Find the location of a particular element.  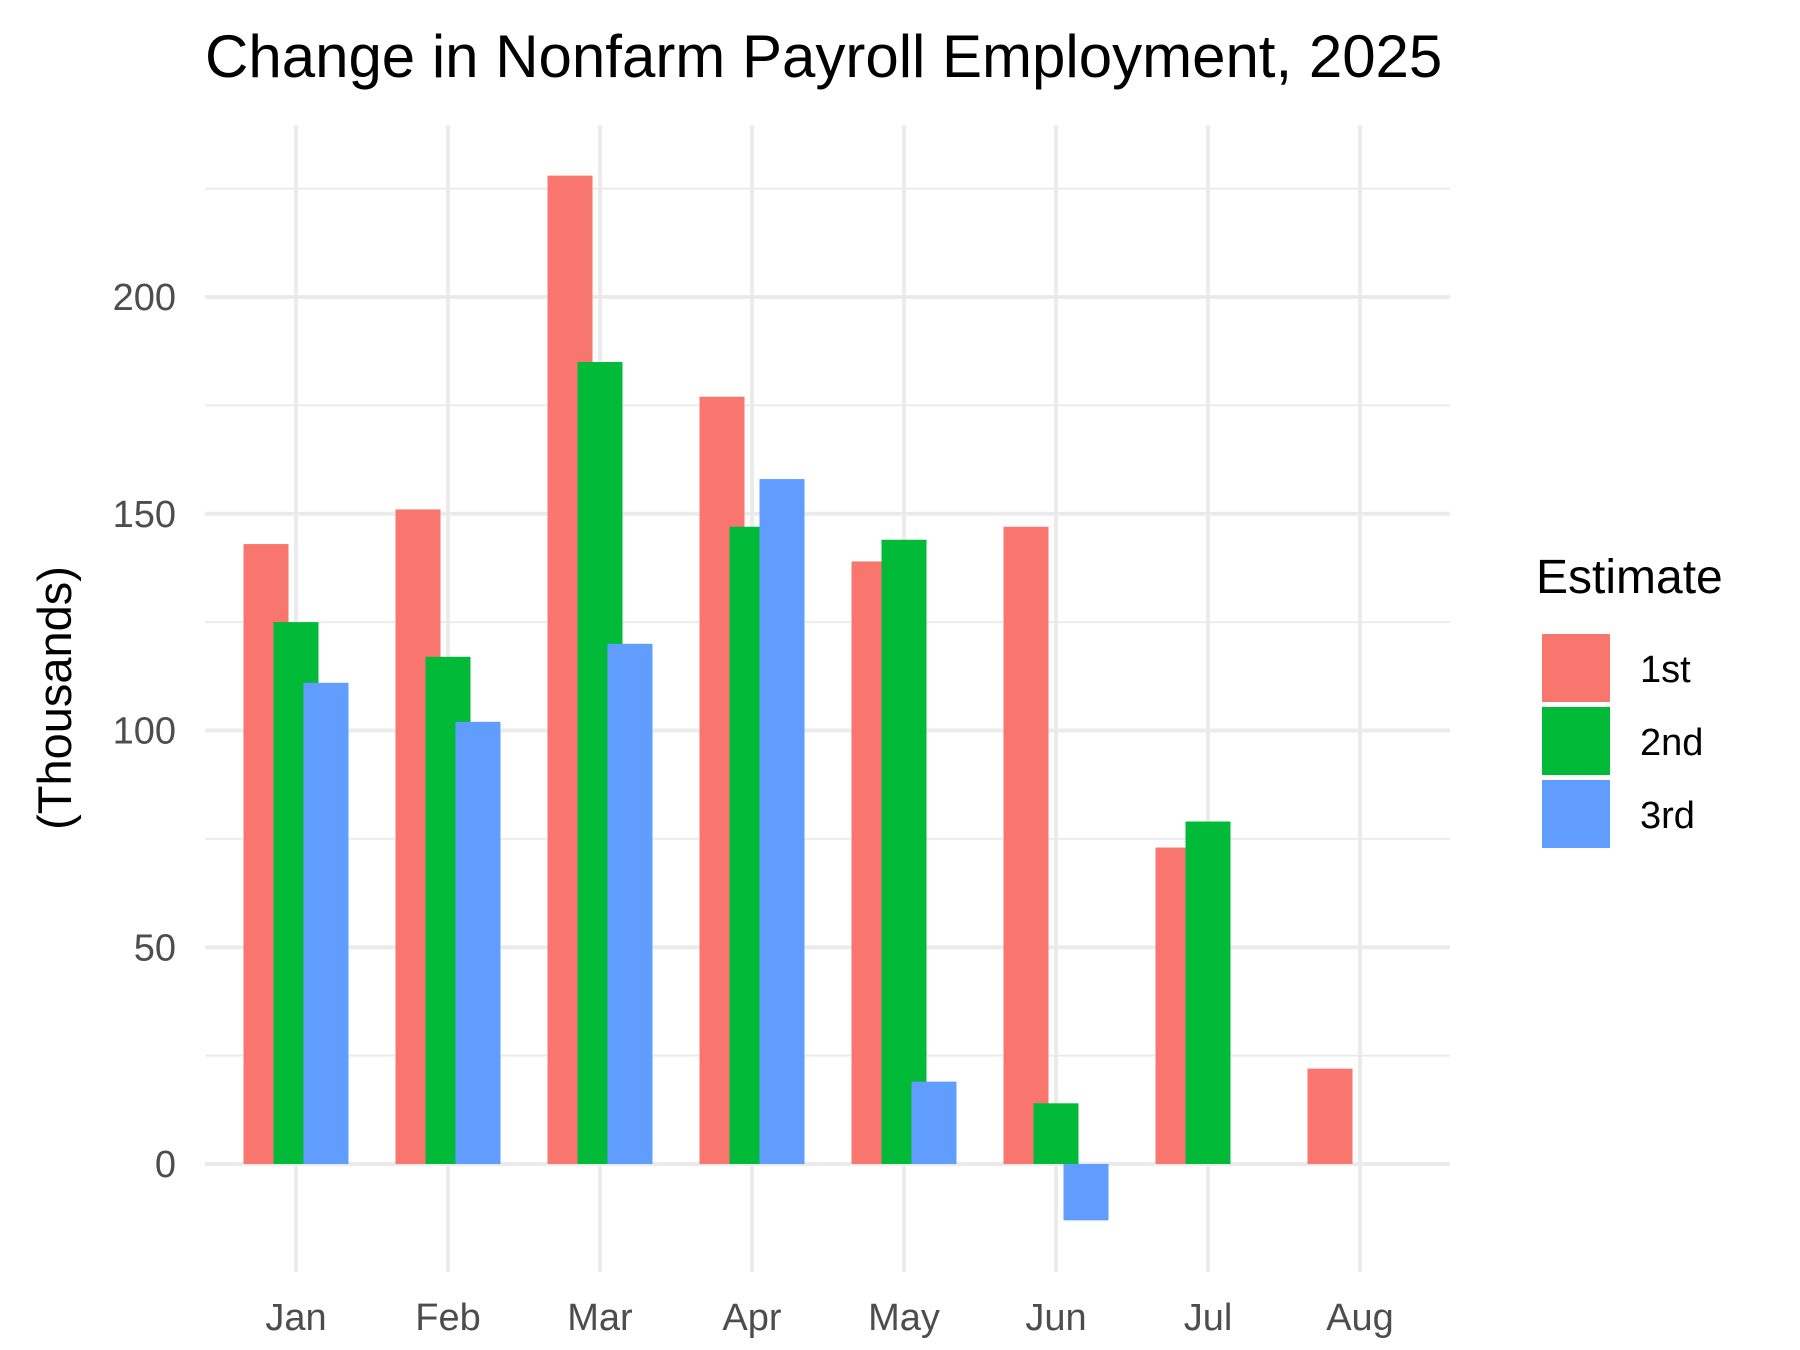

bar-2nd-jul is located at coordinates (1208, 992).